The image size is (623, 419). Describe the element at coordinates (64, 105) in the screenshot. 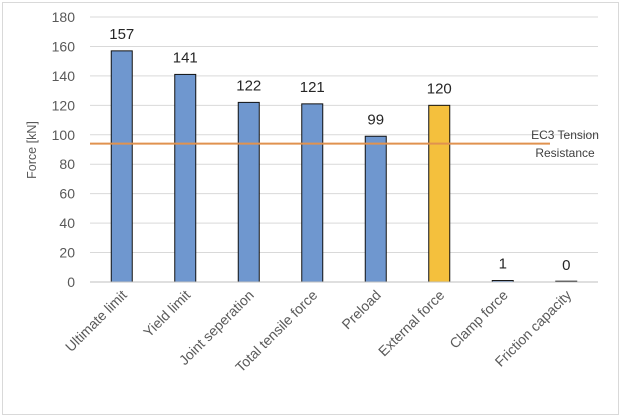

I see `y-tick-label: 120` at that location.